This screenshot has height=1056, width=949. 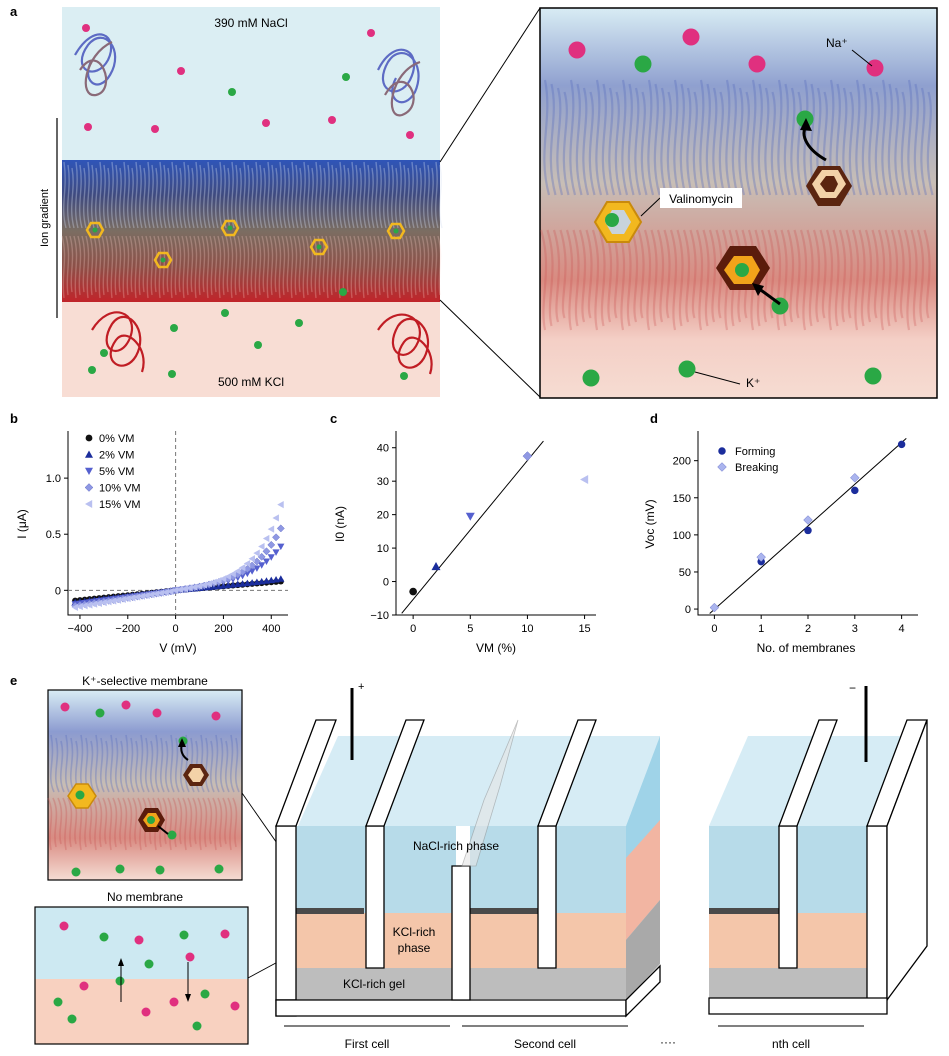 I want to click on legend-label-b: 2% VM, so click(x=116, y=456).